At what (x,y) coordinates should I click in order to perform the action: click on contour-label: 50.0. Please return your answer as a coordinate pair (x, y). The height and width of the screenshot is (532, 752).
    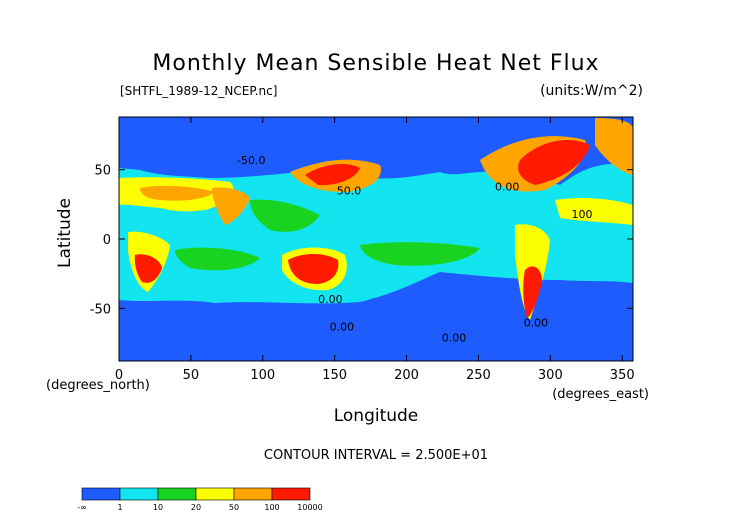
    Looking at the image, I should click on (349, 191).